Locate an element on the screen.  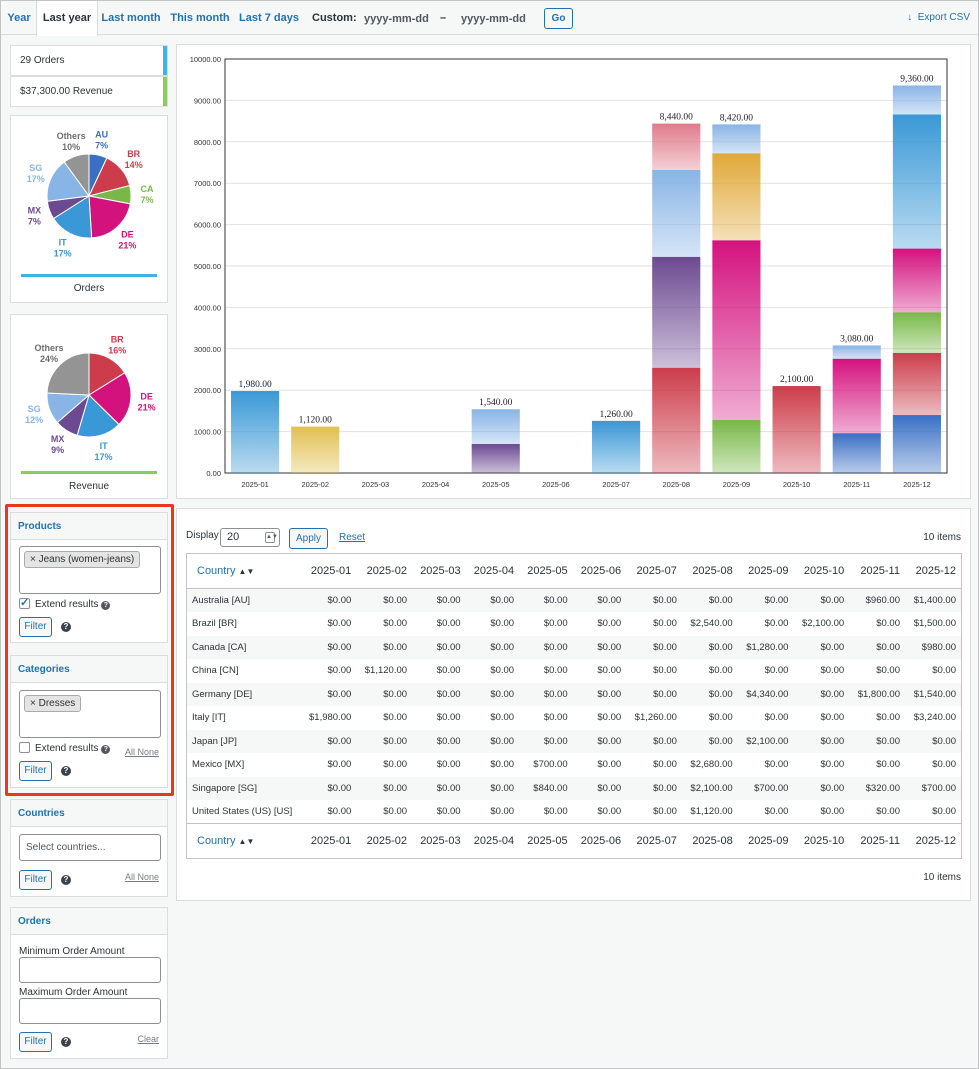
categories-filter-title: Categories is located at coordinates (89, 669).